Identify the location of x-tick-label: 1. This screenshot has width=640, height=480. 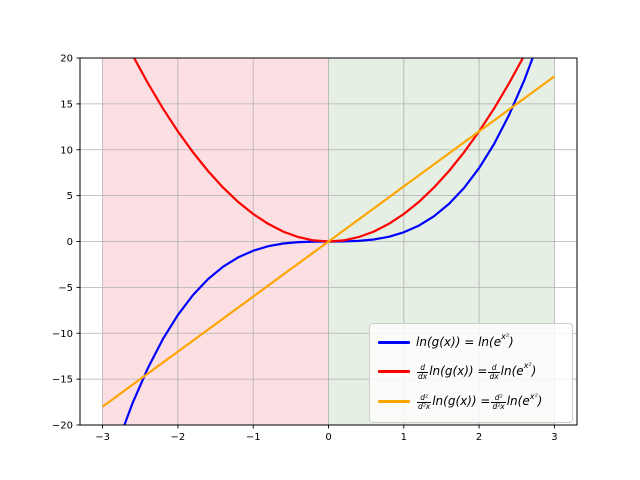
(404, 437).